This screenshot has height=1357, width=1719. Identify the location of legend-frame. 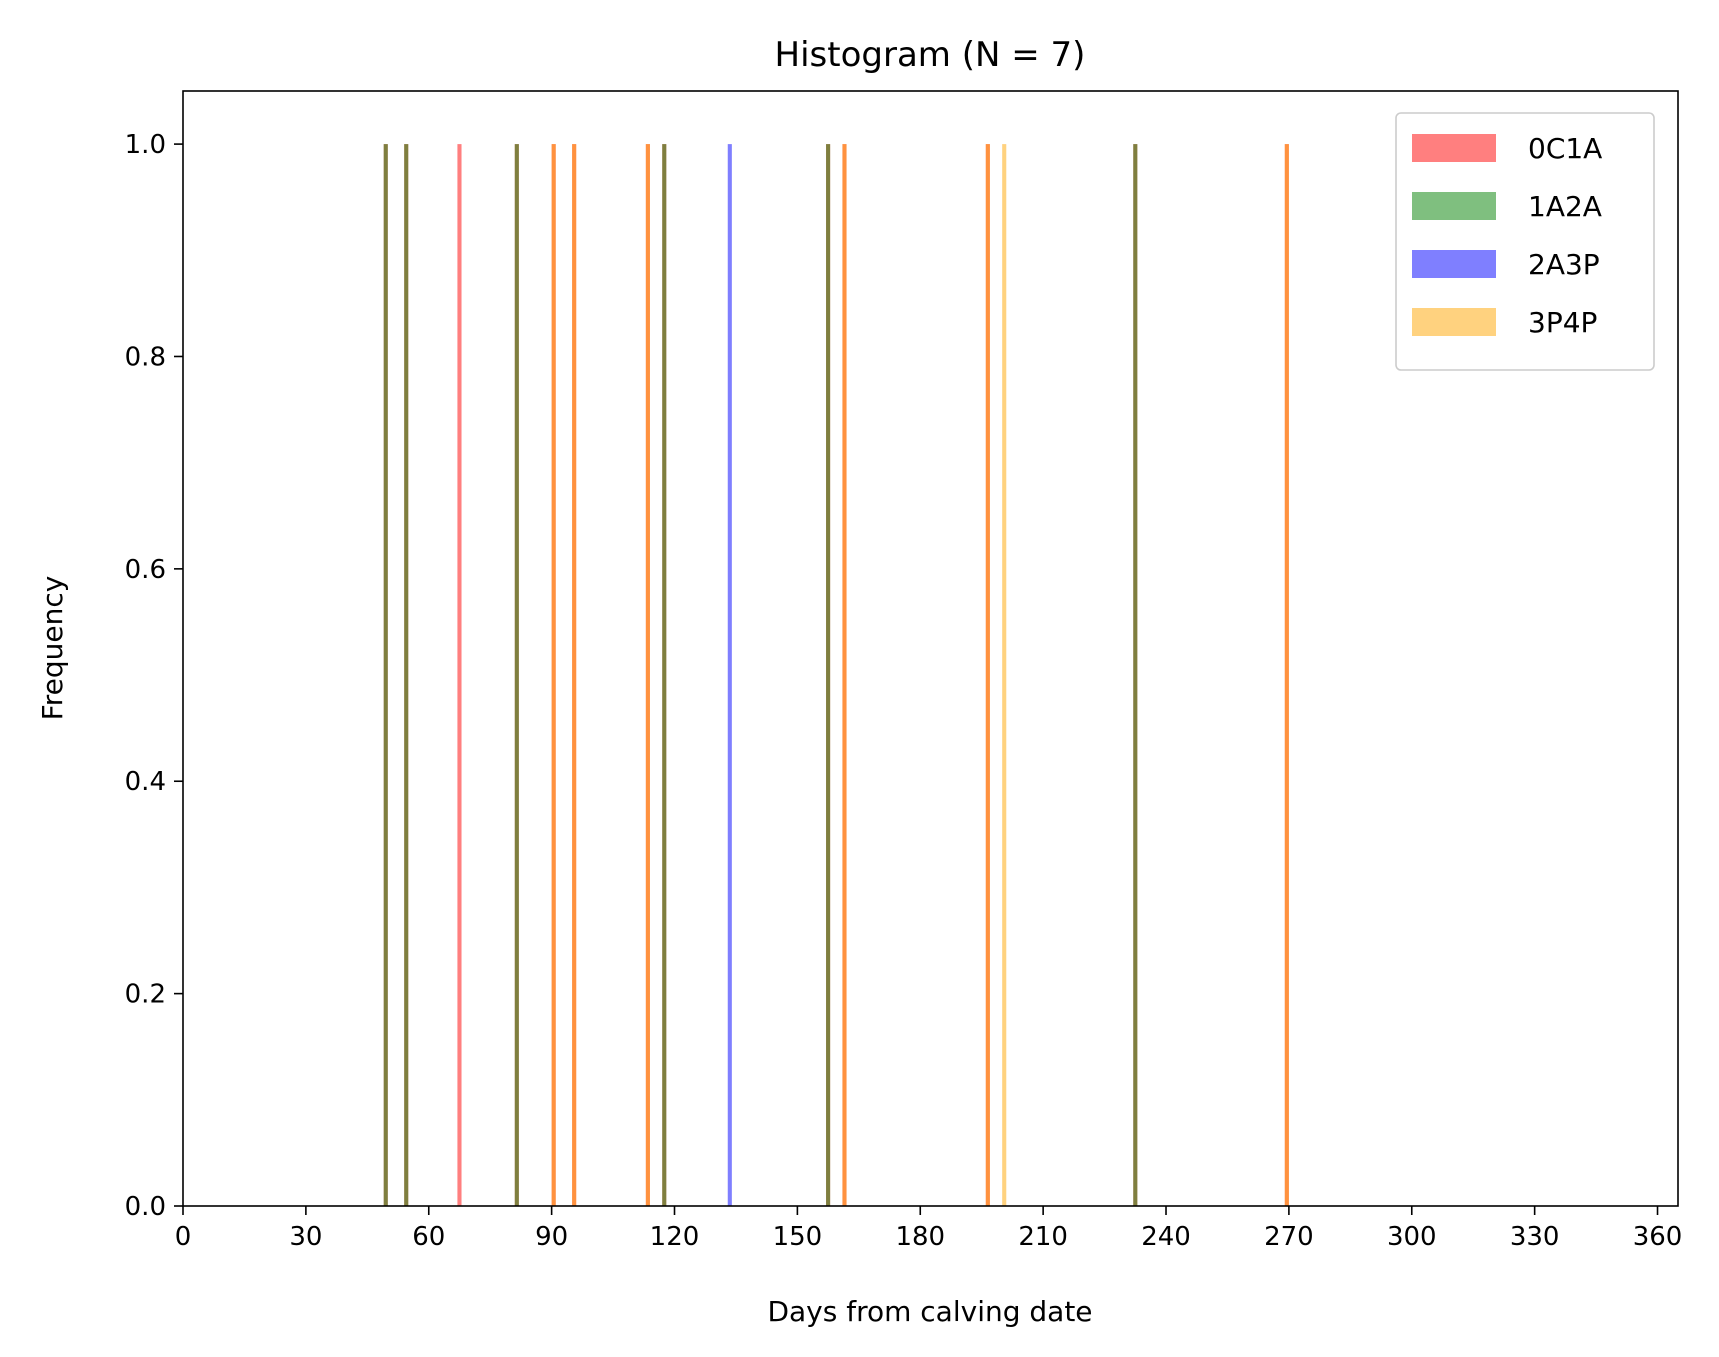
(1525, 241).